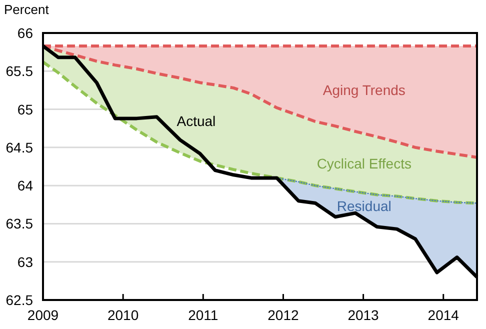 The height and width of the screenshot is (329, 486). Describe the element at coordinates (364, 206) in the screenshot. I see `series-label: Residual` at that location.